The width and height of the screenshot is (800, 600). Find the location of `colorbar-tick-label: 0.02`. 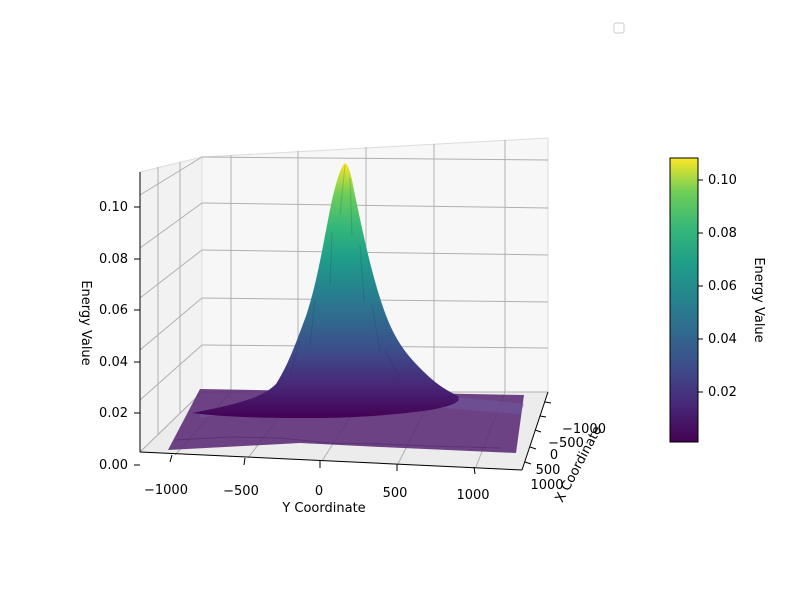

colorbar-tick-label: 0.02 is located at coordinates (722, 392).